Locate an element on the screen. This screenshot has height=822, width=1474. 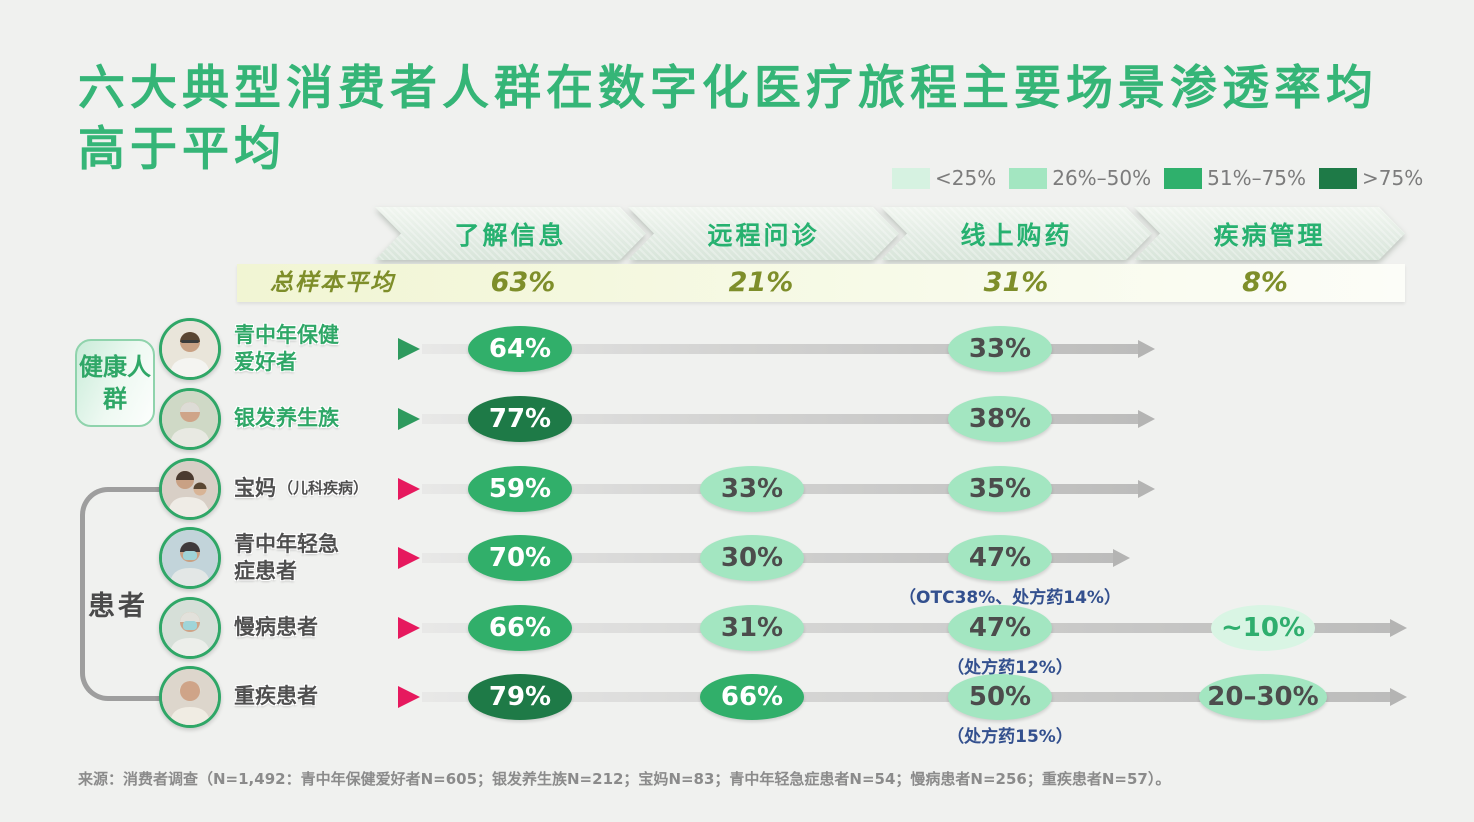
legend-item: <25% is located at coordinates (944, 178).